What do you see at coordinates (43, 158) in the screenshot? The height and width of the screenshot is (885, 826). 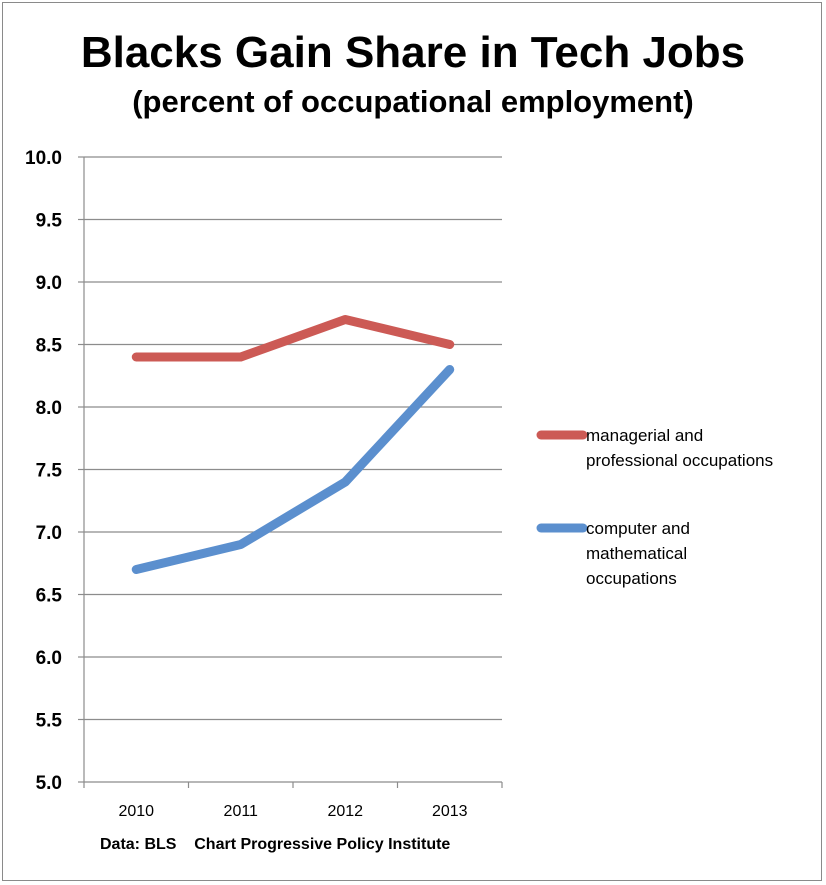 I see `y-tick-label: 10.0` at bounding box center [43, 158].